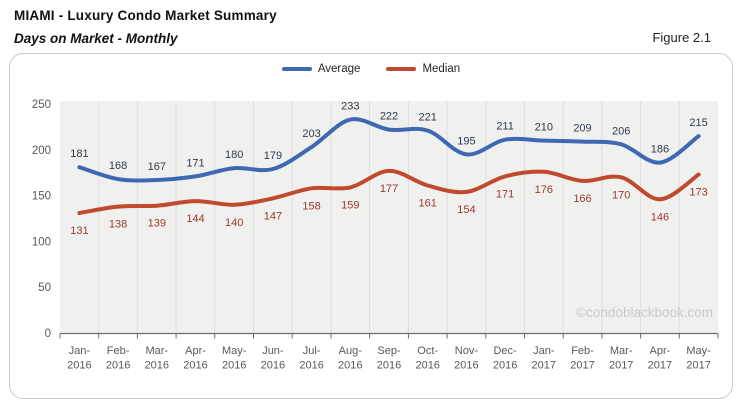 This screenshot has width=741, height=406. What do you see at coordinates (466, 358) in the screenshot?
I see `x-axis-tick-label: Nov-2016` at bounding box center [466, 358].